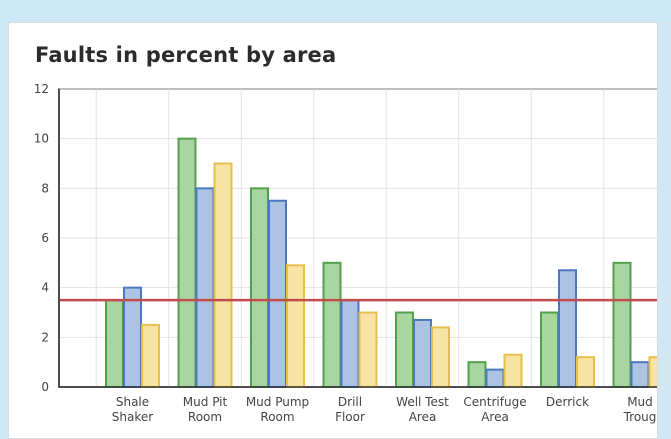  I want to click on x-tick-label: Centrifuge, so click(494, 402).